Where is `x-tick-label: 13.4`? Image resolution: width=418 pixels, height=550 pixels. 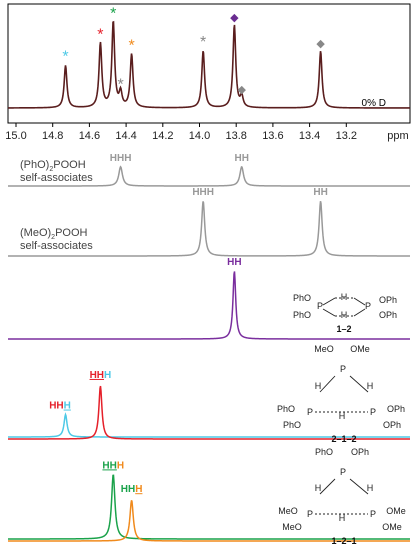
x-tick-label: 13.4 is located at coordinates (309, 136).